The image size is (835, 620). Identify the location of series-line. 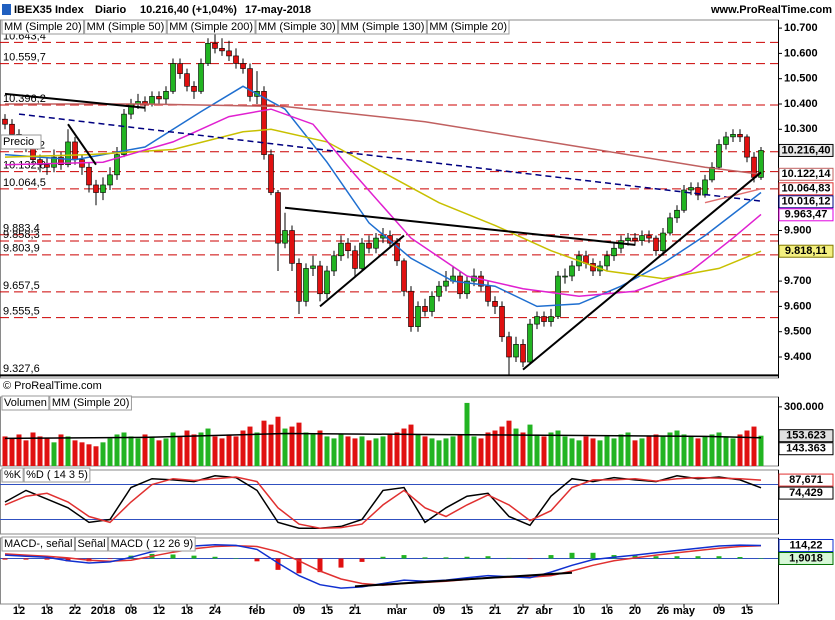
(383, 566).